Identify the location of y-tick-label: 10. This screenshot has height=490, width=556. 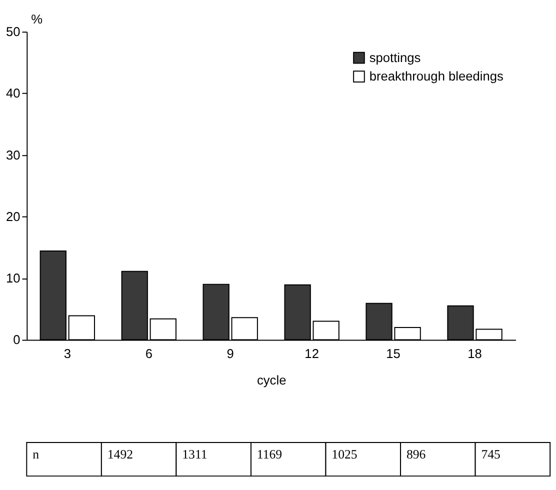
(13, 278).